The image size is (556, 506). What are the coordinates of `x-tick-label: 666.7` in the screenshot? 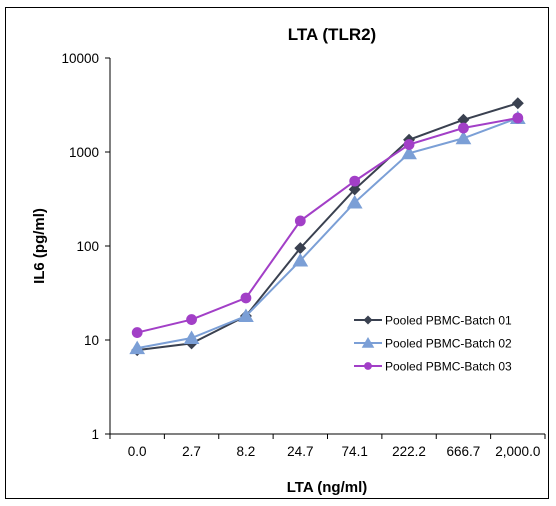 It's located at (464, 451).